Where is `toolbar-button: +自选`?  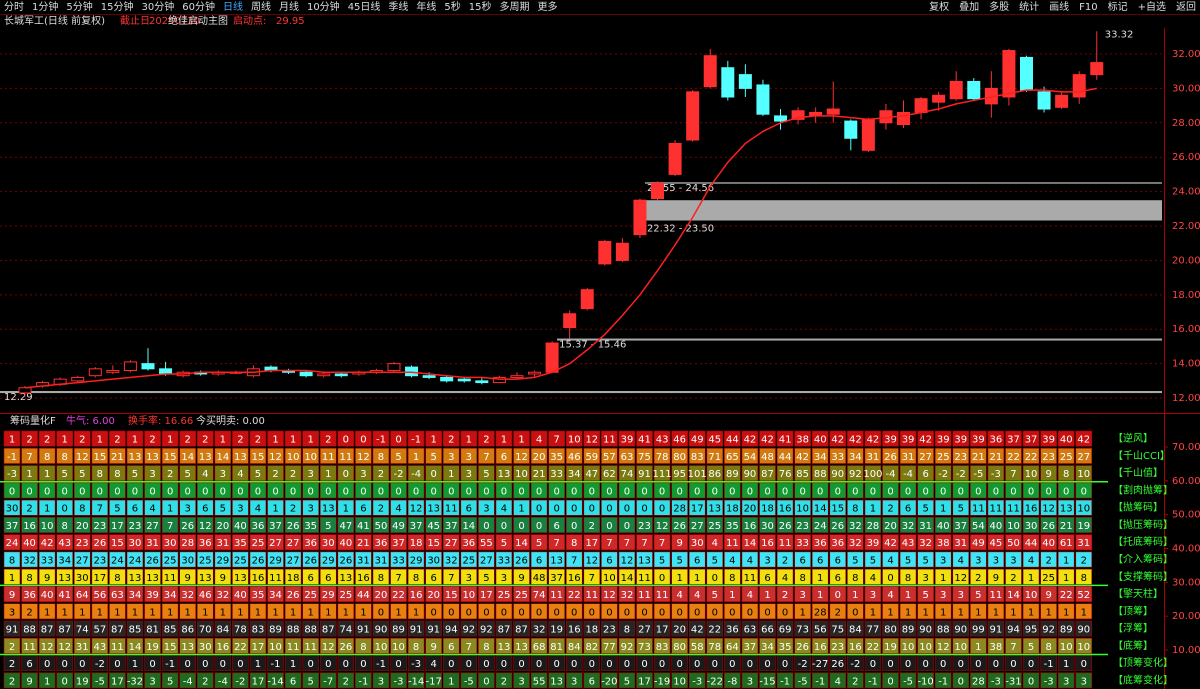
toolbar-button: +自选 is located at coordinates (1152, 6).